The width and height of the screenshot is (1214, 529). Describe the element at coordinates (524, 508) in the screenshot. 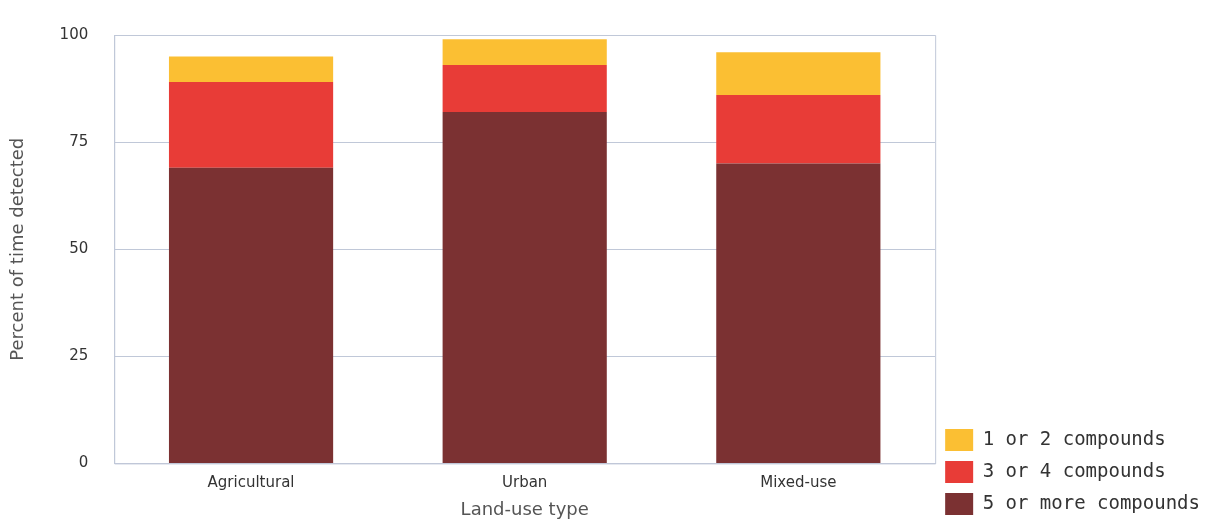

I see `x-axis-title: Land-use type` at that location.